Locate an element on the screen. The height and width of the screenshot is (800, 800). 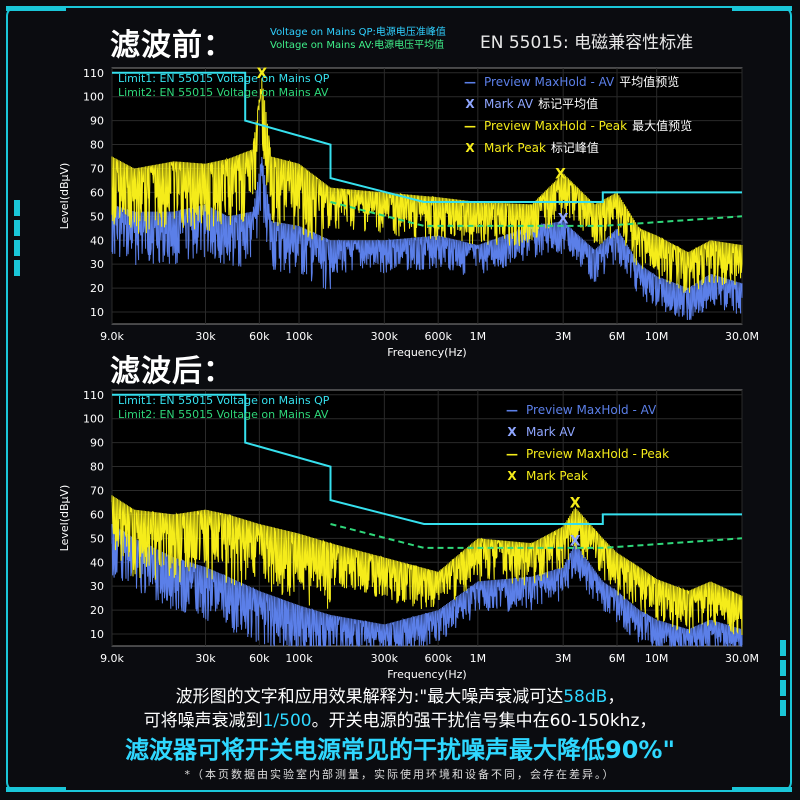
corner-accent-bottom-right is located at coordinates (762, 789).